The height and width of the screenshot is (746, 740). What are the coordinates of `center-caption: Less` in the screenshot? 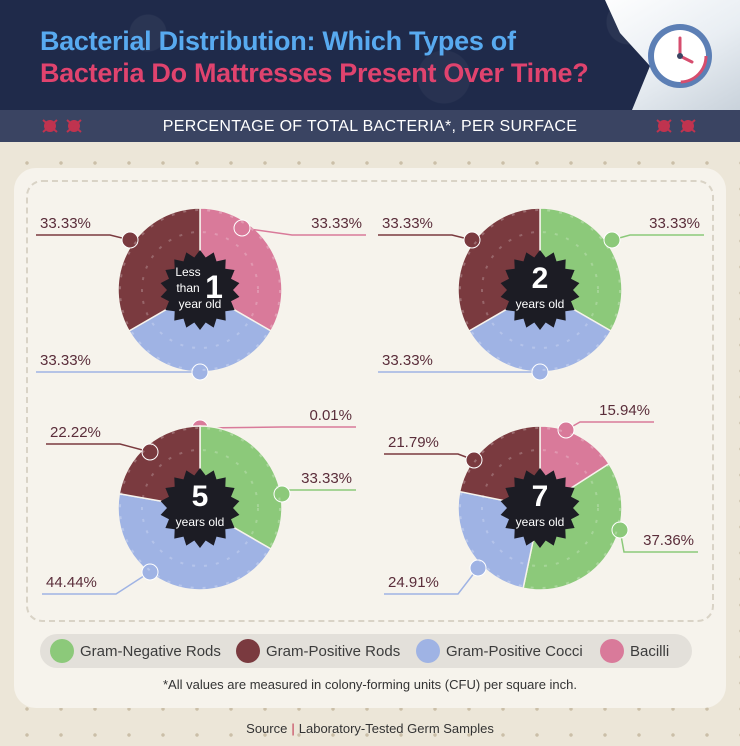 It's located at (187, 272).